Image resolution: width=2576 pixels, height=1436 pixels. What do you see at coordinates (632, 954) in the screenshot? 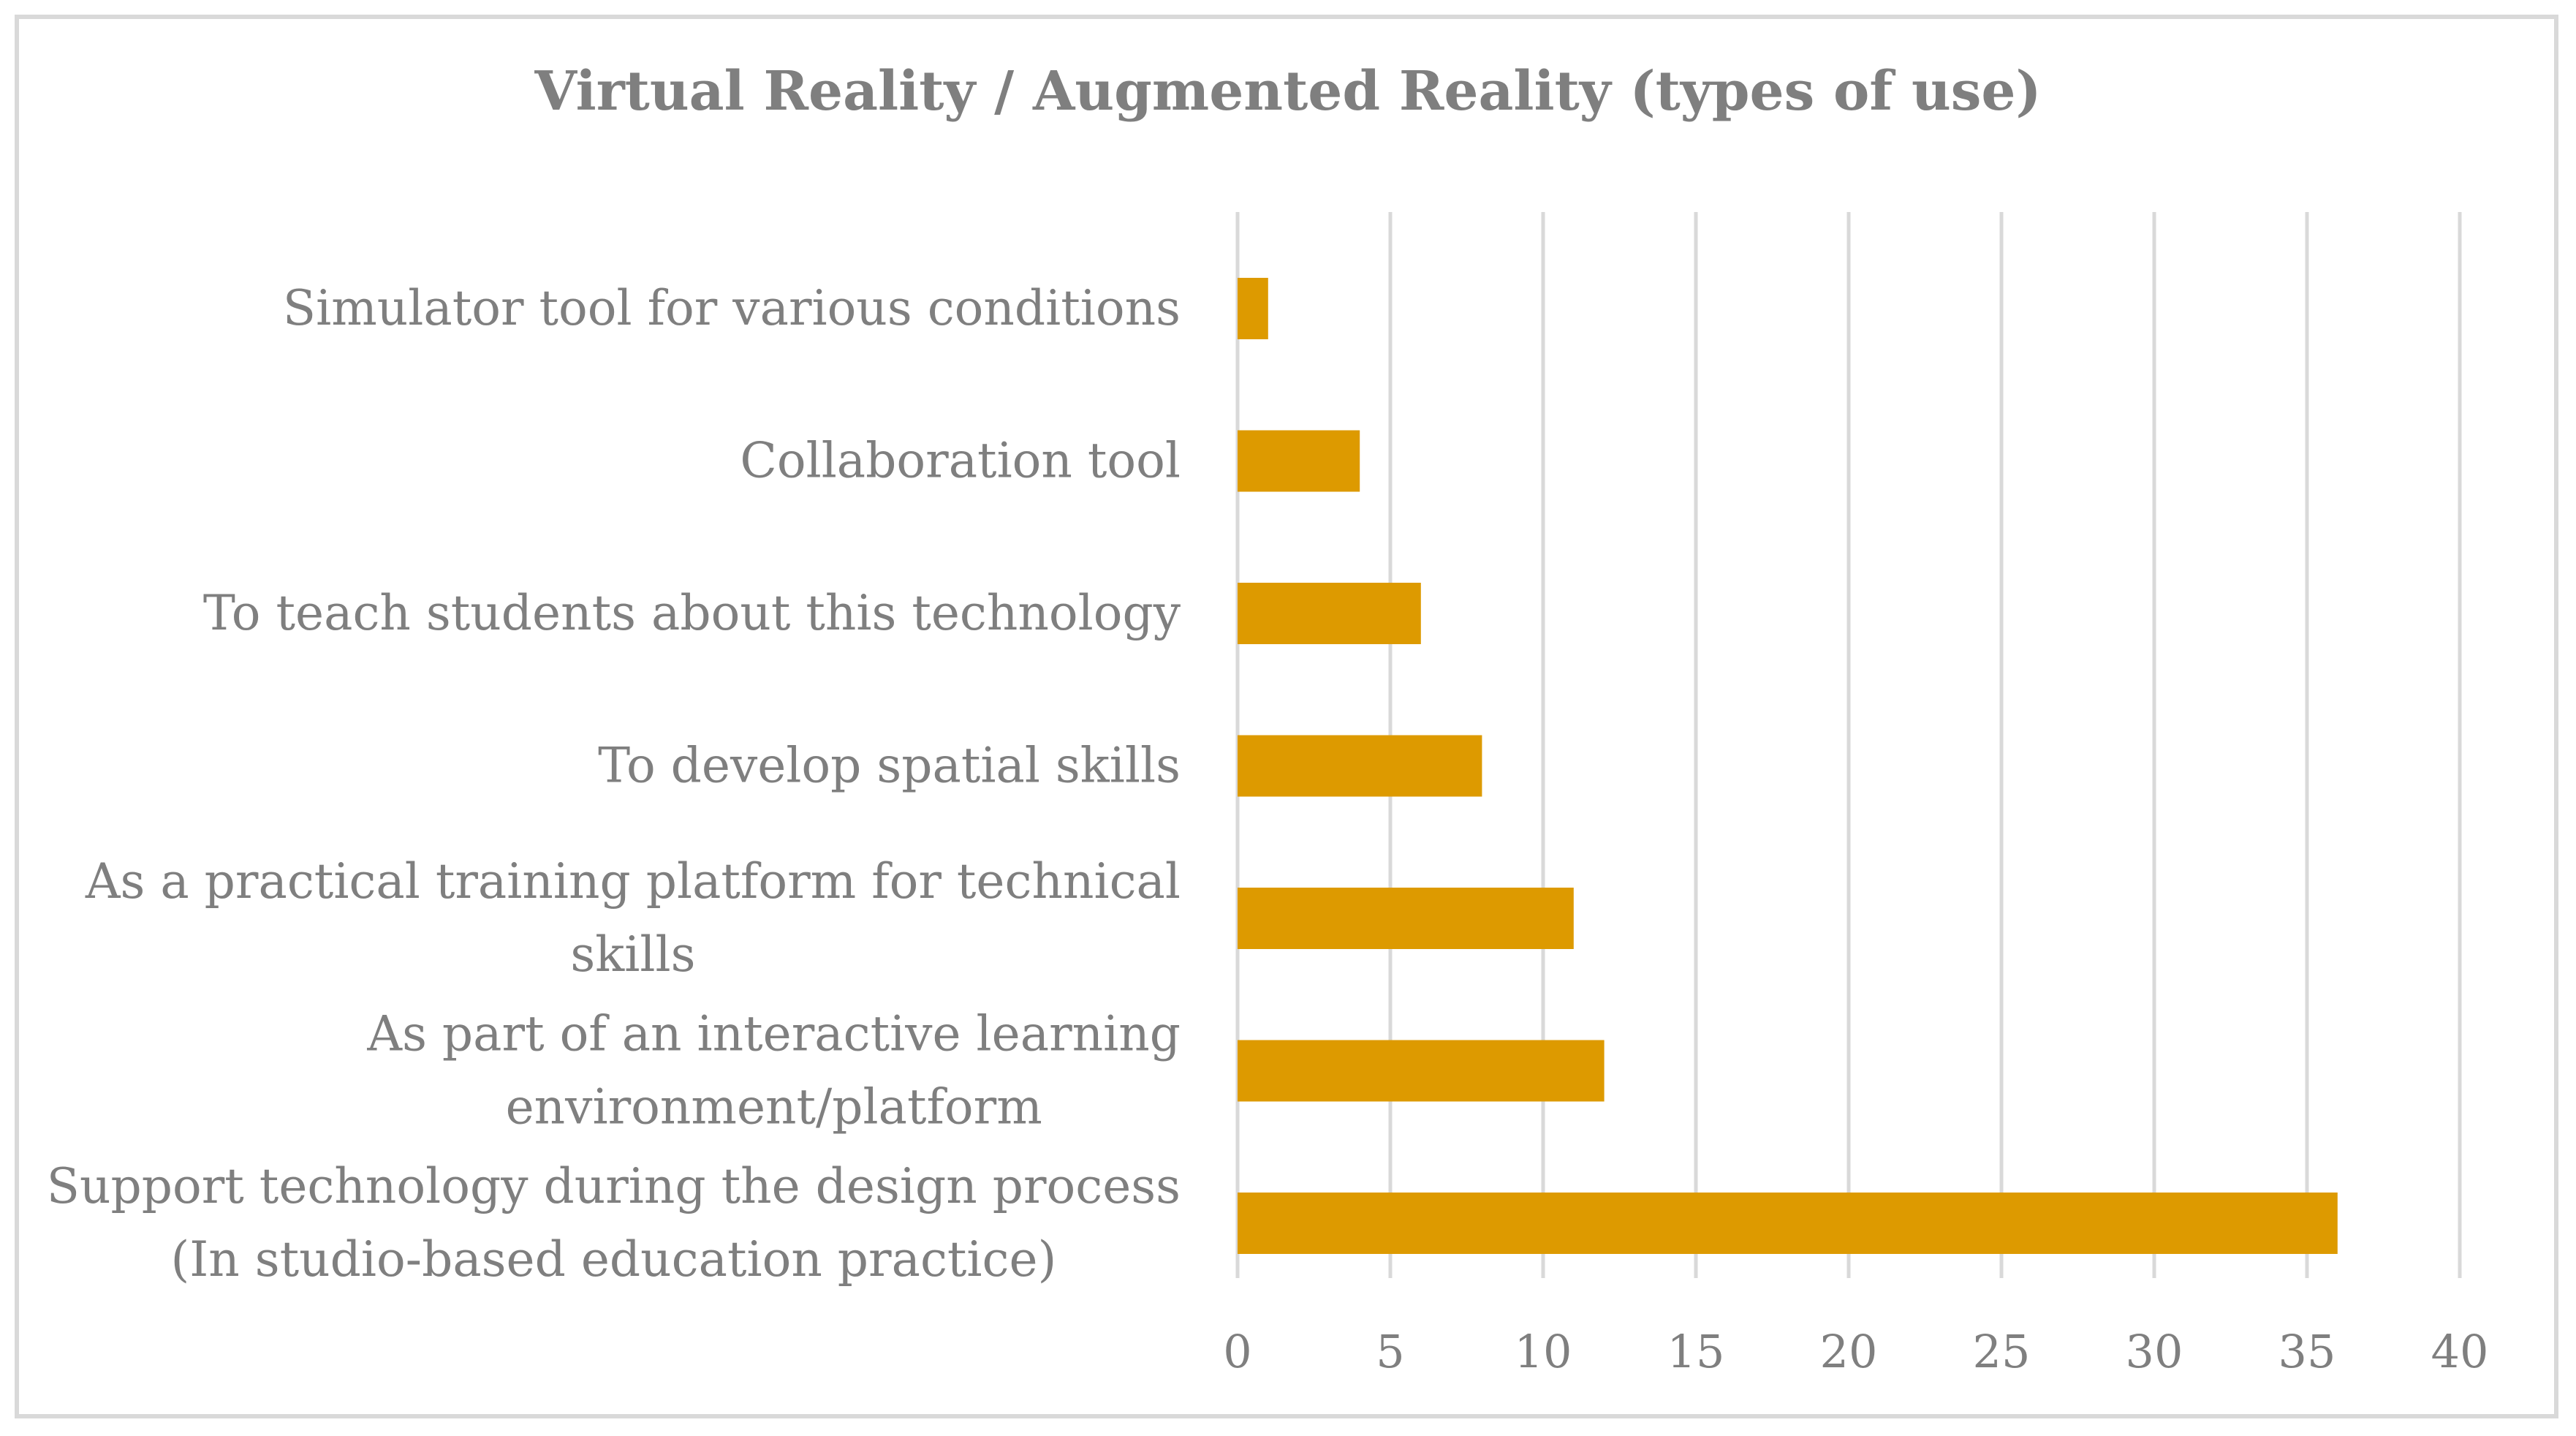
I see `category-label: skills` at bounding box center [632, 954].